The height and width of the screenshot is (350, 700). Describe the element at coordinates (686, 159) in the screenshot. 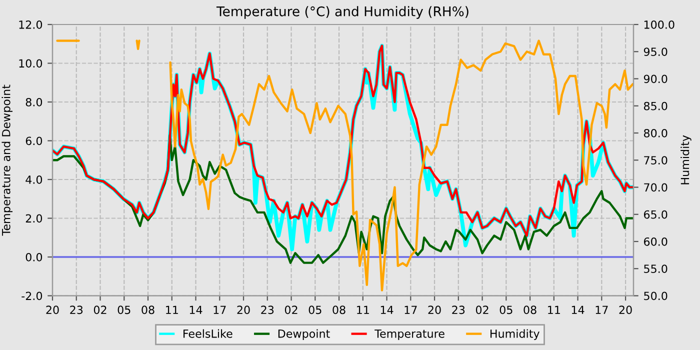

I see `y2-axis-title: Humidity` at that location.